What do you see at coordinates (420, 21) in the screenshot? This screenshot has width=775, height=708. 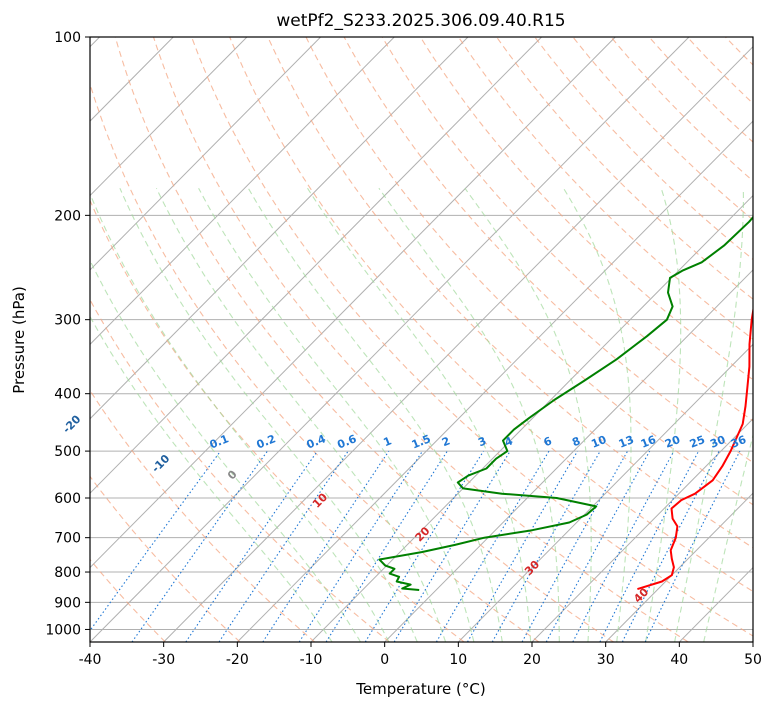 I see `chart-title: wetPf2_S233.2025.306.09.40.R15` at bounding box center [420, 21].